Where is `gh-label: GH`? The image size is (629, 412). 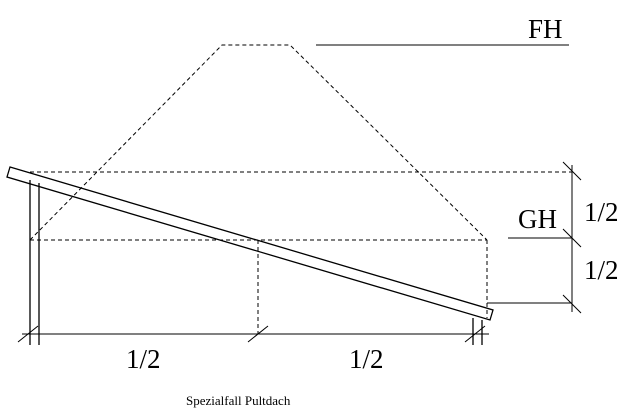 gh-label: GH is located at coordinates (537, 219).